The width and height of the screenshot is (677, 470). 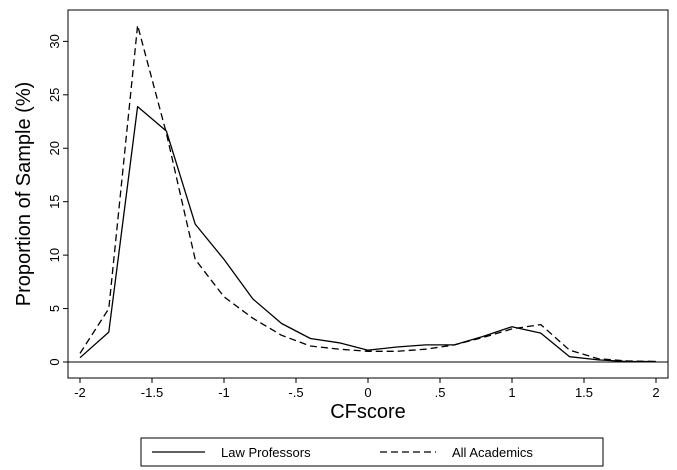 I want to click on x-tick-label: 0, so click(x=367, y=392).